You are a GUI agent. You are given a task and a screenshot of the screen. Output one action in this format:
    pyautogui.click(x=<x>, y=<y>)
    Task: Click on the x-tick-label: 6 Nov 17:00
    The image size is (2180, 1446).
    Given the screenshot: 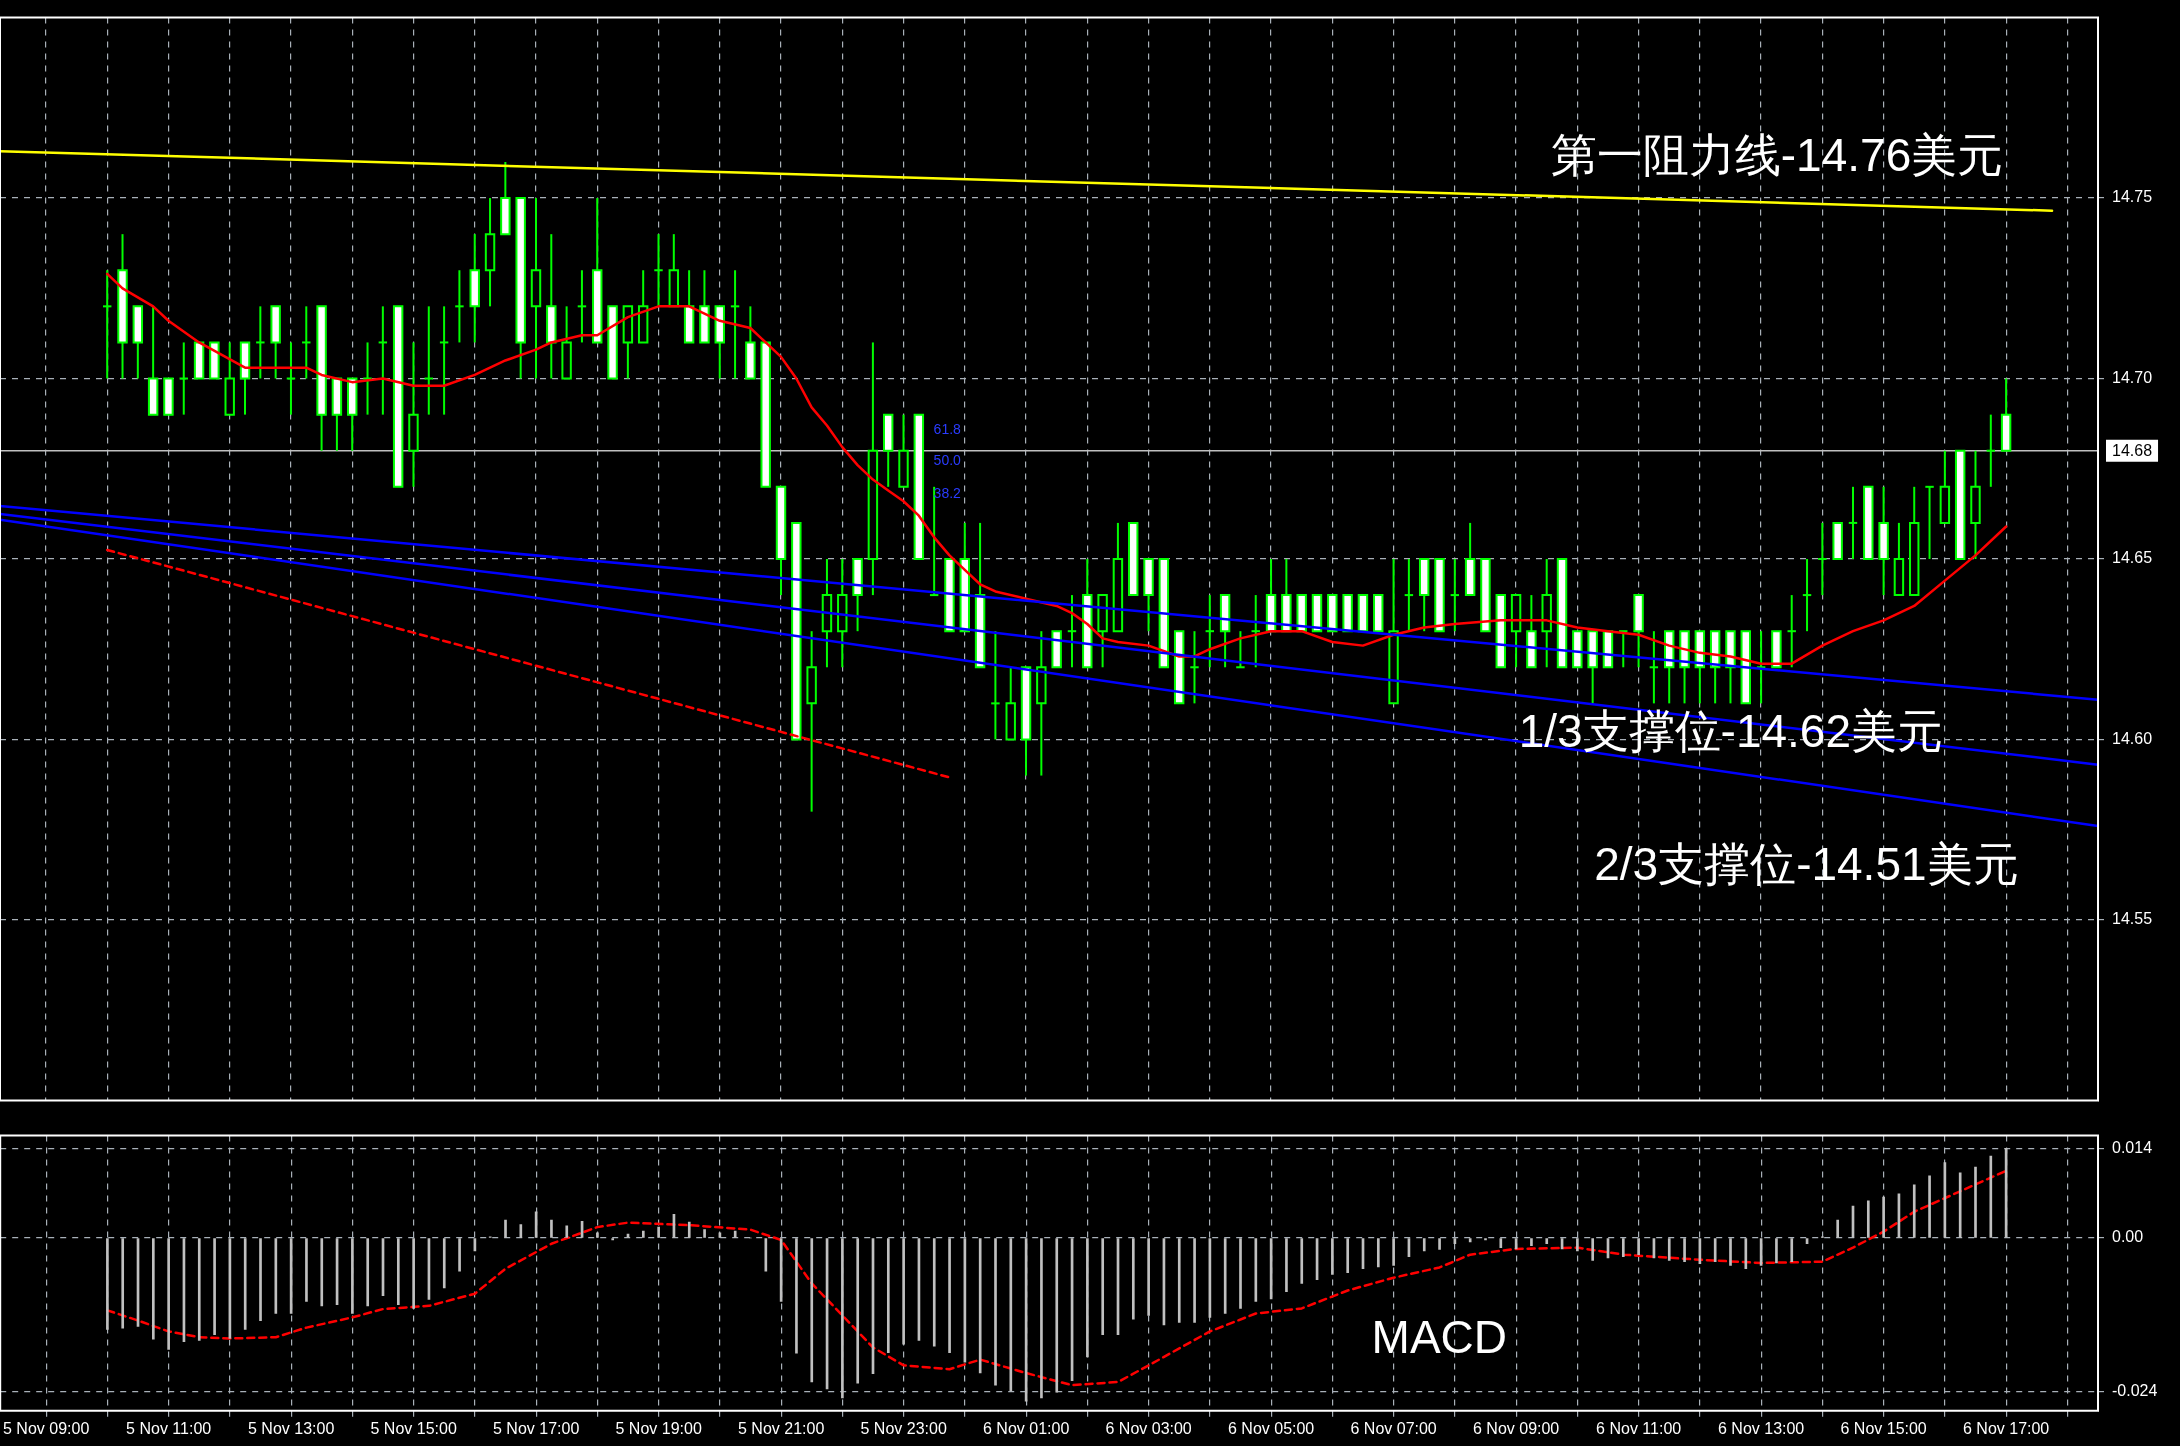 What is the action you would take?
    pyautogui.click(x=2006, y=1428)
    